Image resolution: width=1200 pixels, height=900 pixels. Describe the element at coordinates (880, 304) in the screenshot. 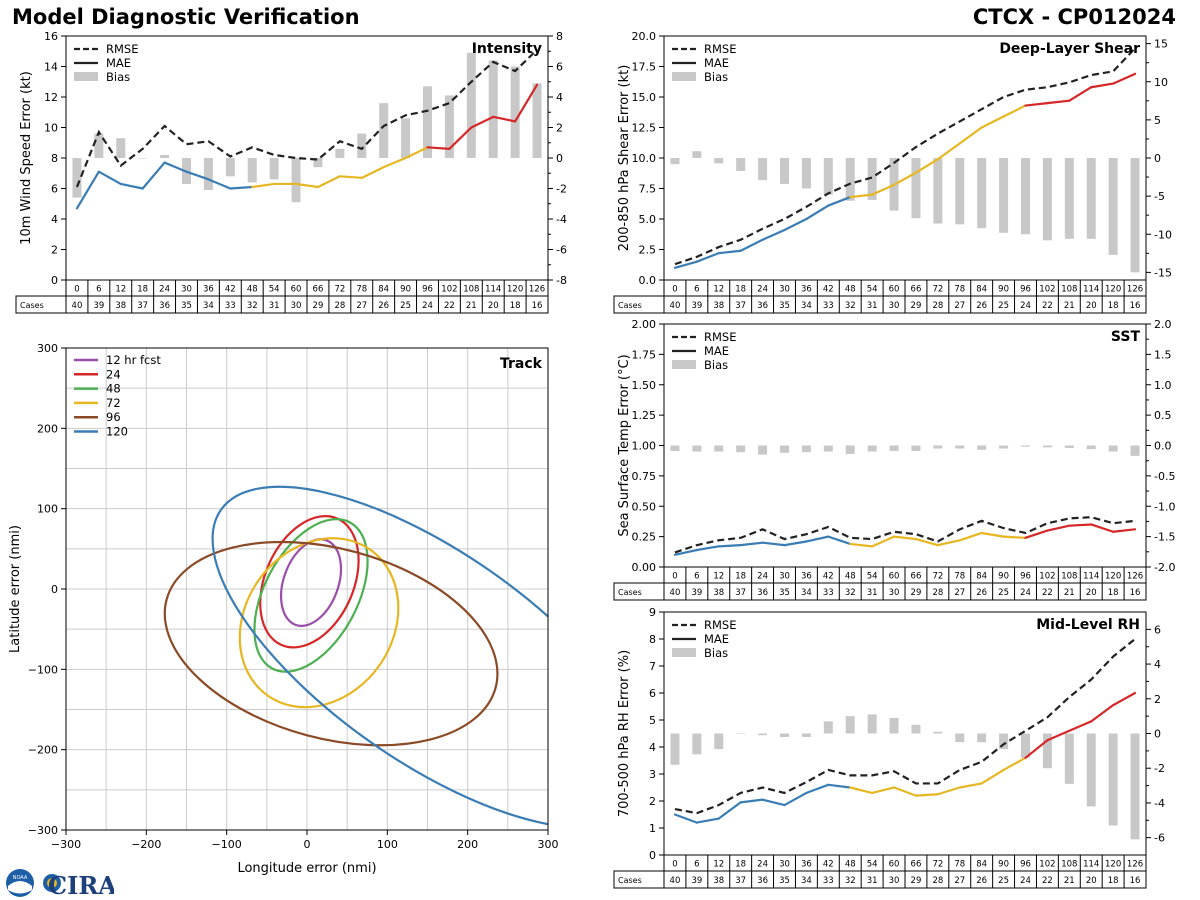

I see `cases-row` at that location.